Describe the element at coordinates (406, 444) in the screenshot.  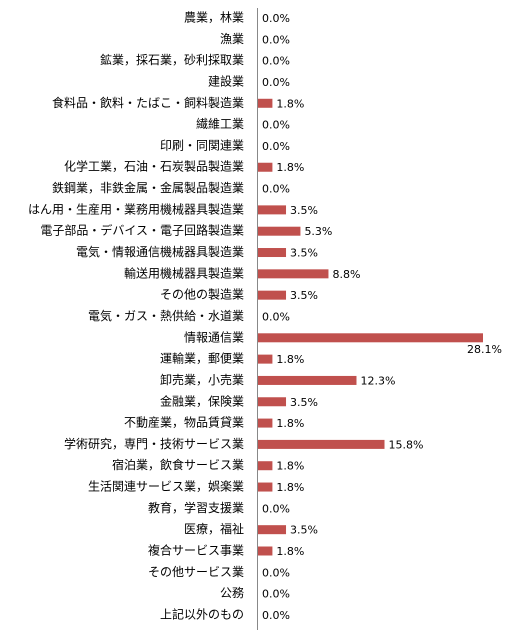
I see `value-label: 15.8%` at that location.